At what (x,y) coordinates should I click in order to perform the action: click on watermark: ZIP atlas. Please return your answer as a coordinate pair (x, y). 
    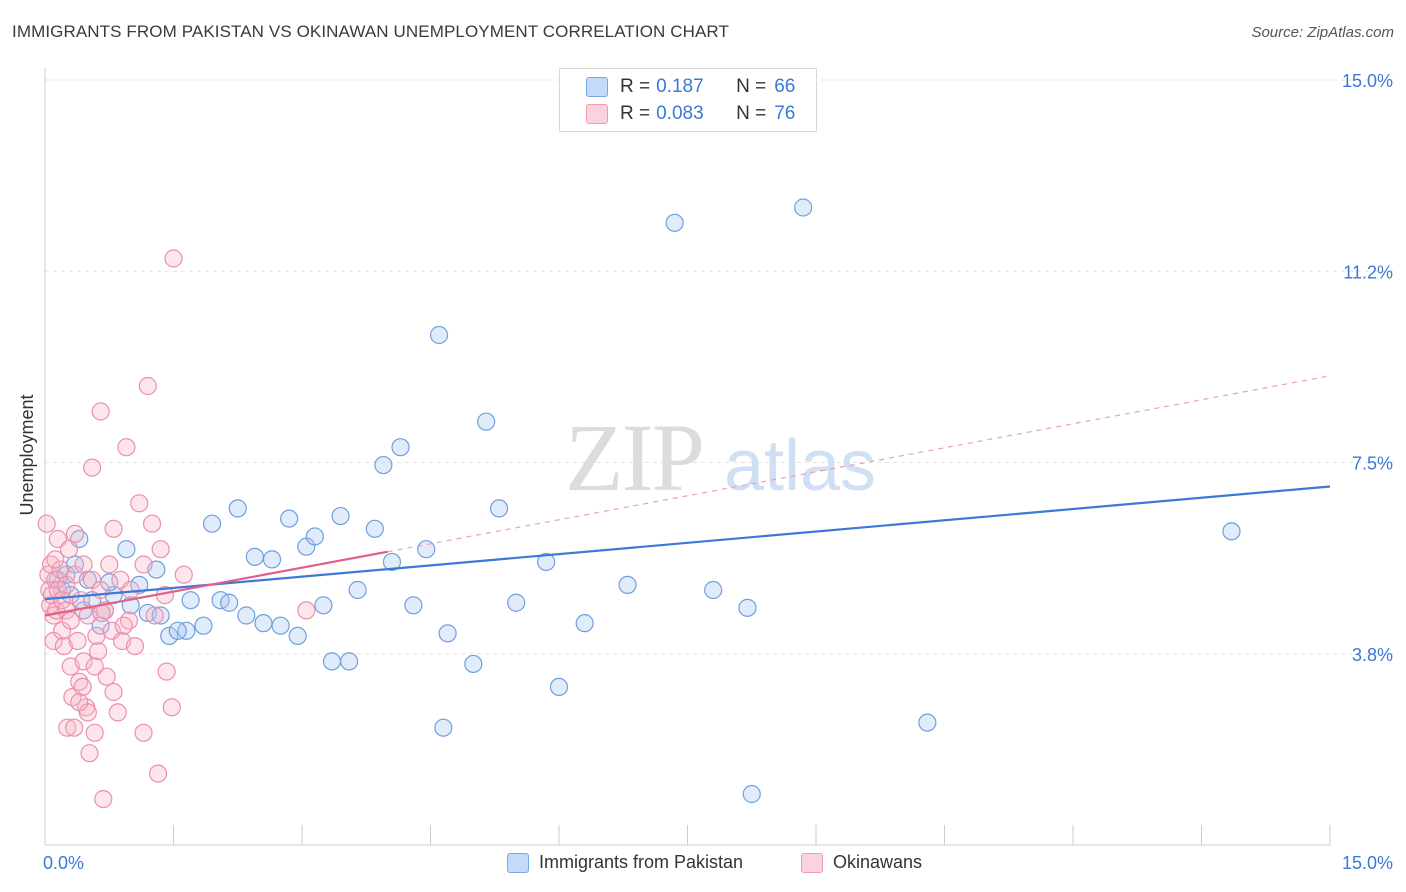
    Looking at the image, I should click on (720, 457).